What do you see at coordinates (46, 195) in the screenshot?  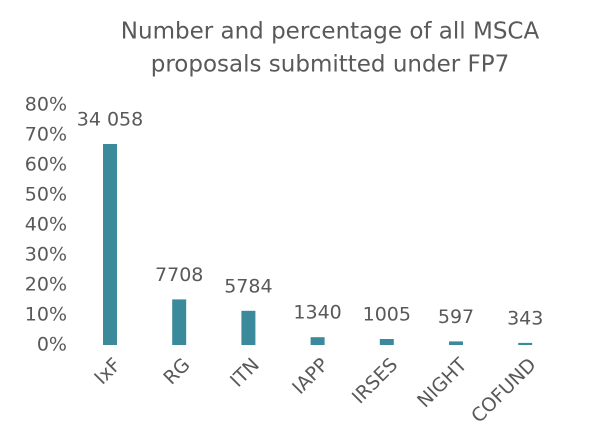 I see `y-tick-label: 50%` at bounding box center [46, 195].